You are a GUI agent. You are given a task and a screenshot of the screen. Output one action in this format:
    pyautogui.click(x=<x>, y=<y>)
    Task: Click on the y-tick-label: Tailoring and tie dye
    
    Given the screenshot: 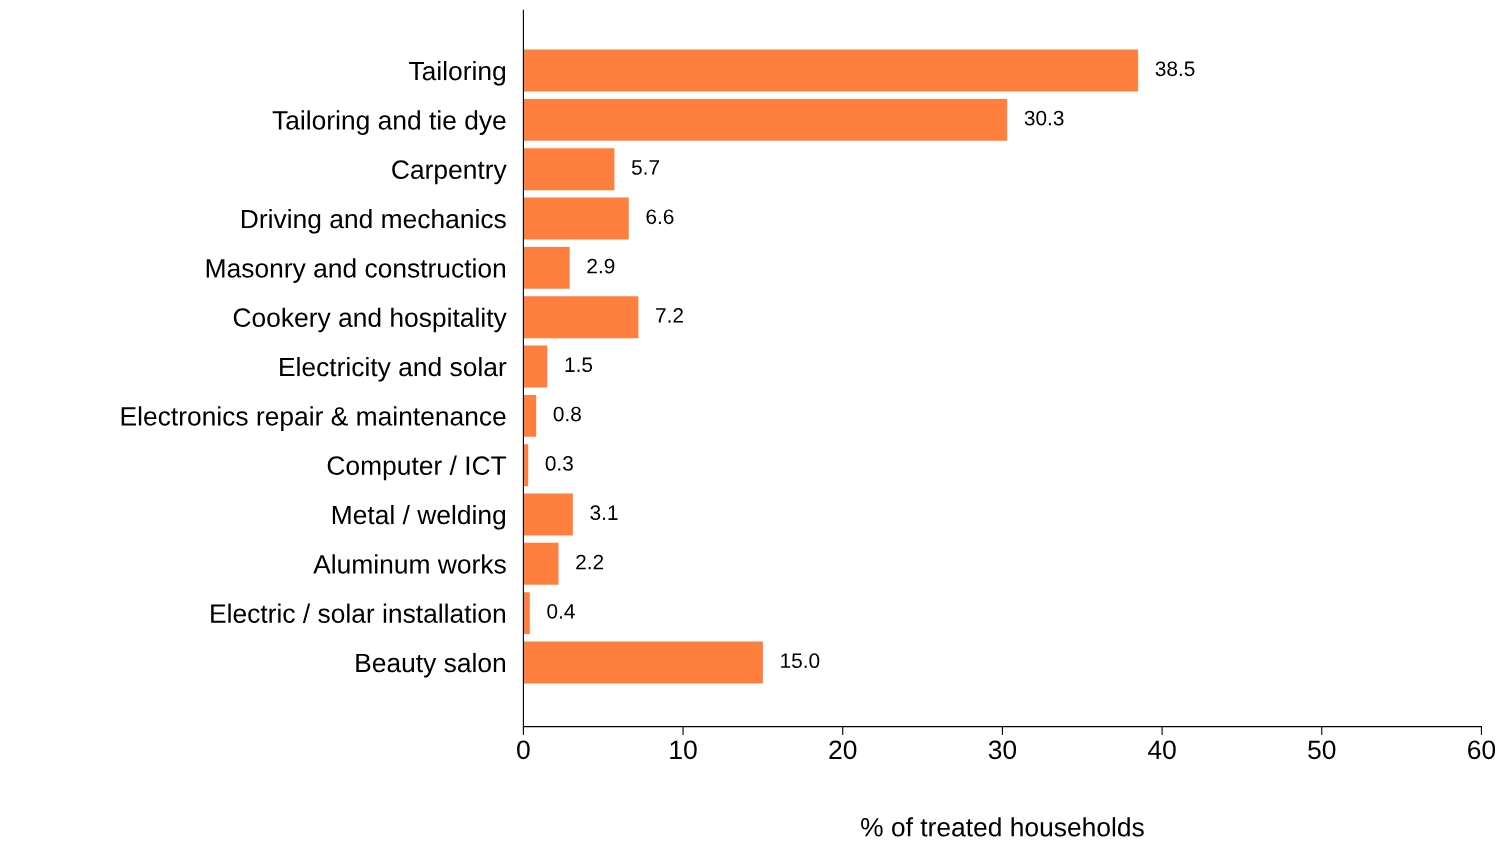 What is the action you would take?
    pyautogui.click(x=389, y=122)
    